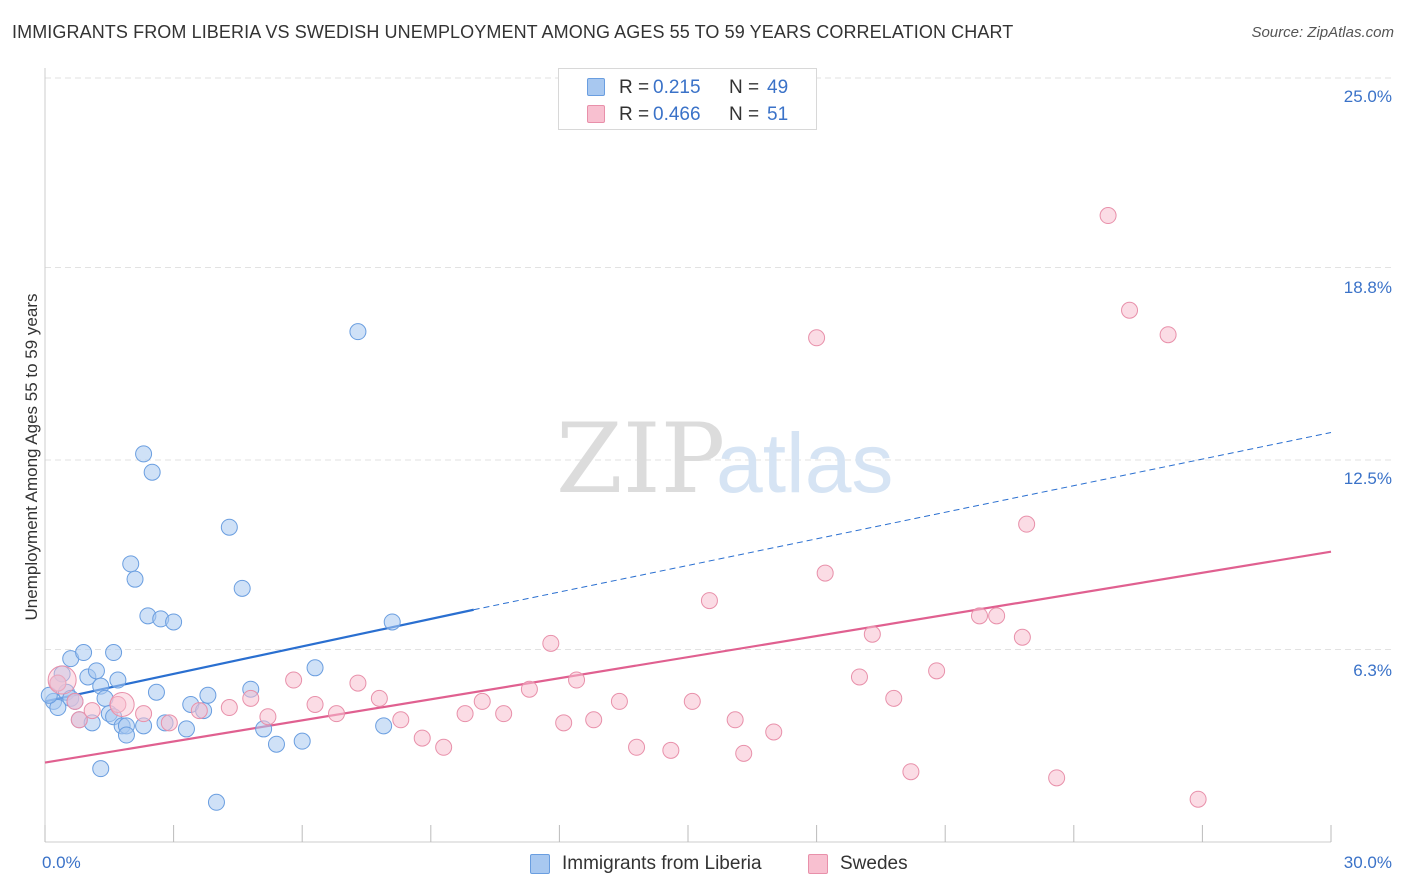  I want to click on y-tick-label: 25.0%, so click(1367, 96).